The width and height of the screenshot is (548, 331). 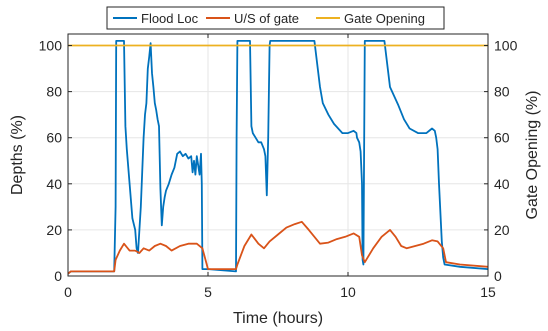 What do you see at coordinates (17, 155) in the screenshot?
I see `y-axis-label-left: Depths (%)` at bounding box center [17, 155].